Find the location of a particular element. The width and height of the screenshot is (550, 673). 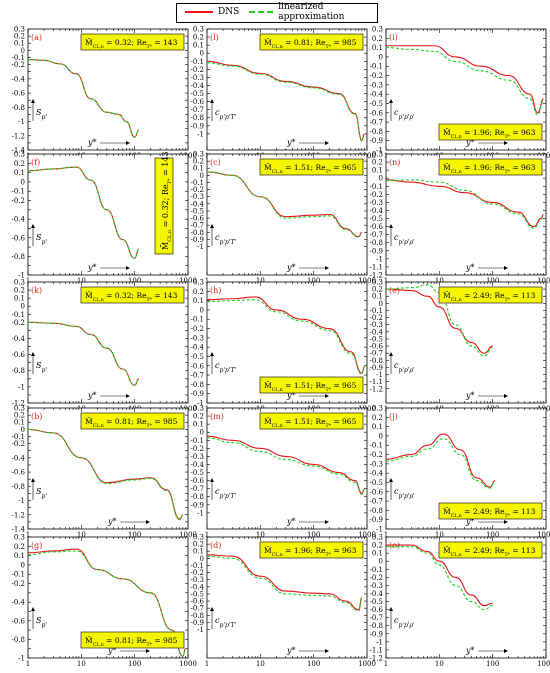

series-line-dns is located at coordinates (464, 79).